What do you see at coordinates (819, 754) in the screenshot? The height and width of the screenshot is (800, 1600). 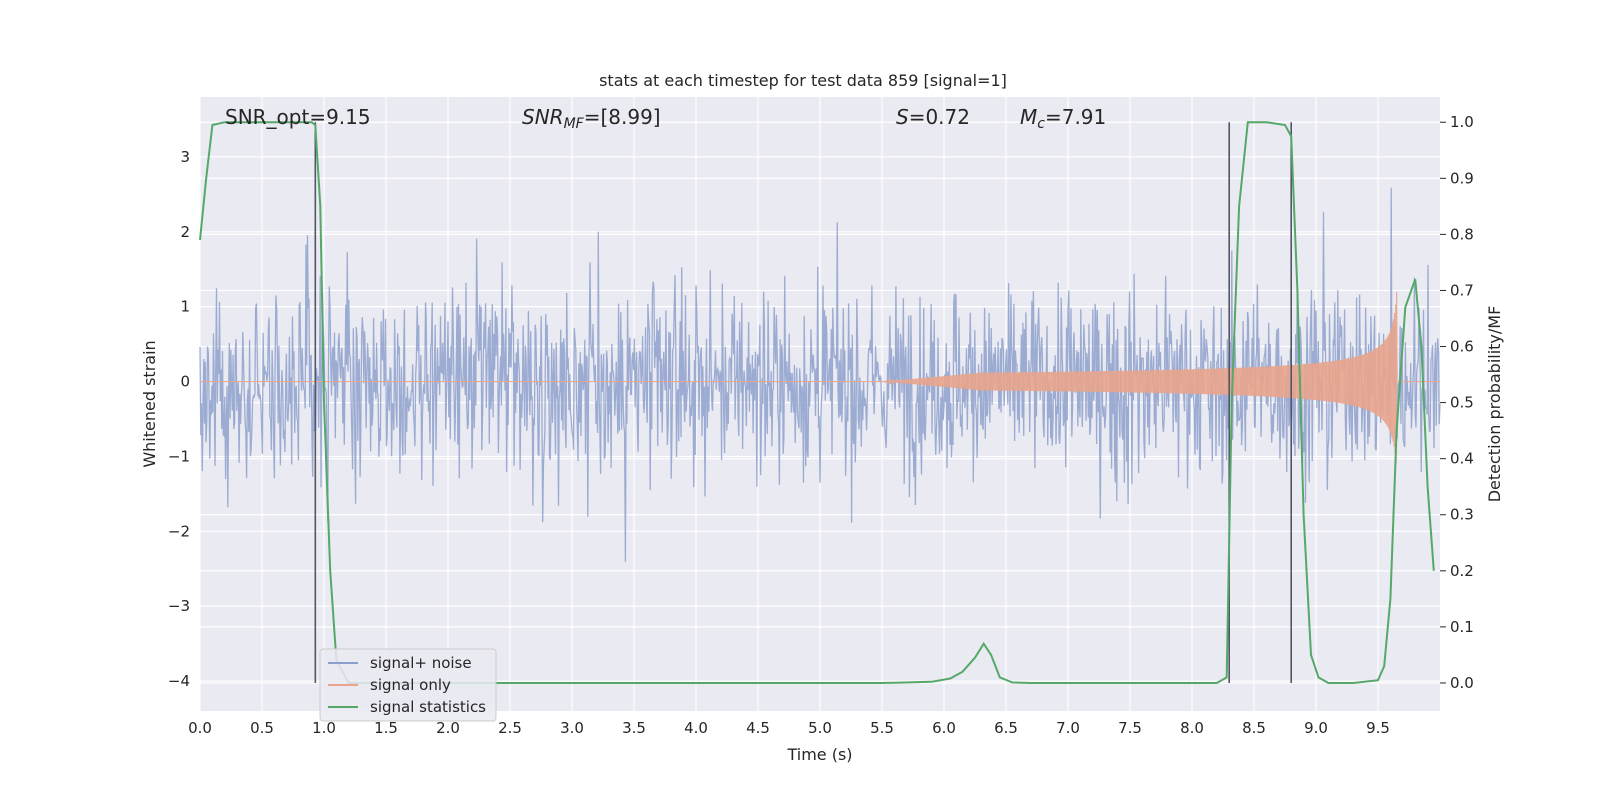 I see `x-axis-label: Time (s)` at bounding box center [819, 754].